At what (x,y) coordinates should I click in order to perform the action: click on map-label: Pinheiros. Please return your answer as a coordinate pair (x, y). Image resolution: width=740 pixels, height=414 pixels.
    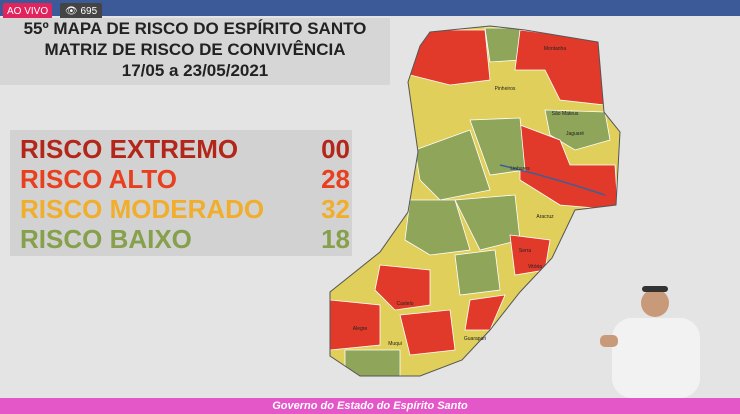
    Looking at the image, I should click on (505, 89).